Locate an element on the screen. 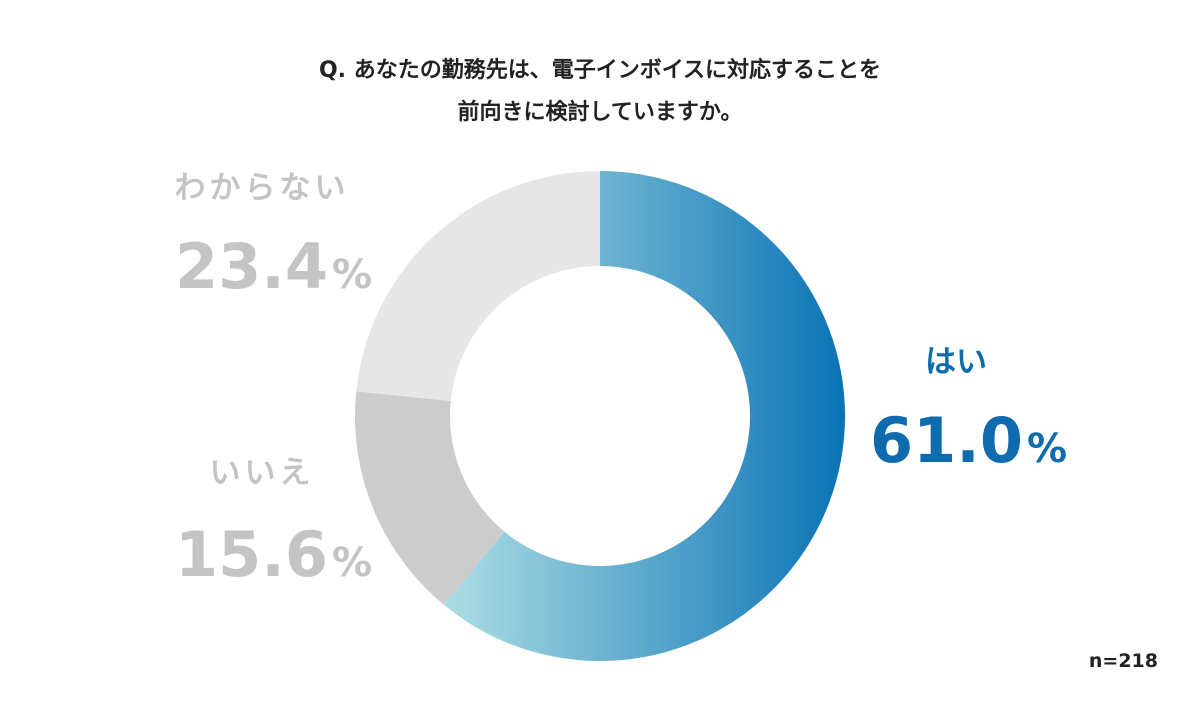  label-category-yes: はい is located at coordinates (956, 362).